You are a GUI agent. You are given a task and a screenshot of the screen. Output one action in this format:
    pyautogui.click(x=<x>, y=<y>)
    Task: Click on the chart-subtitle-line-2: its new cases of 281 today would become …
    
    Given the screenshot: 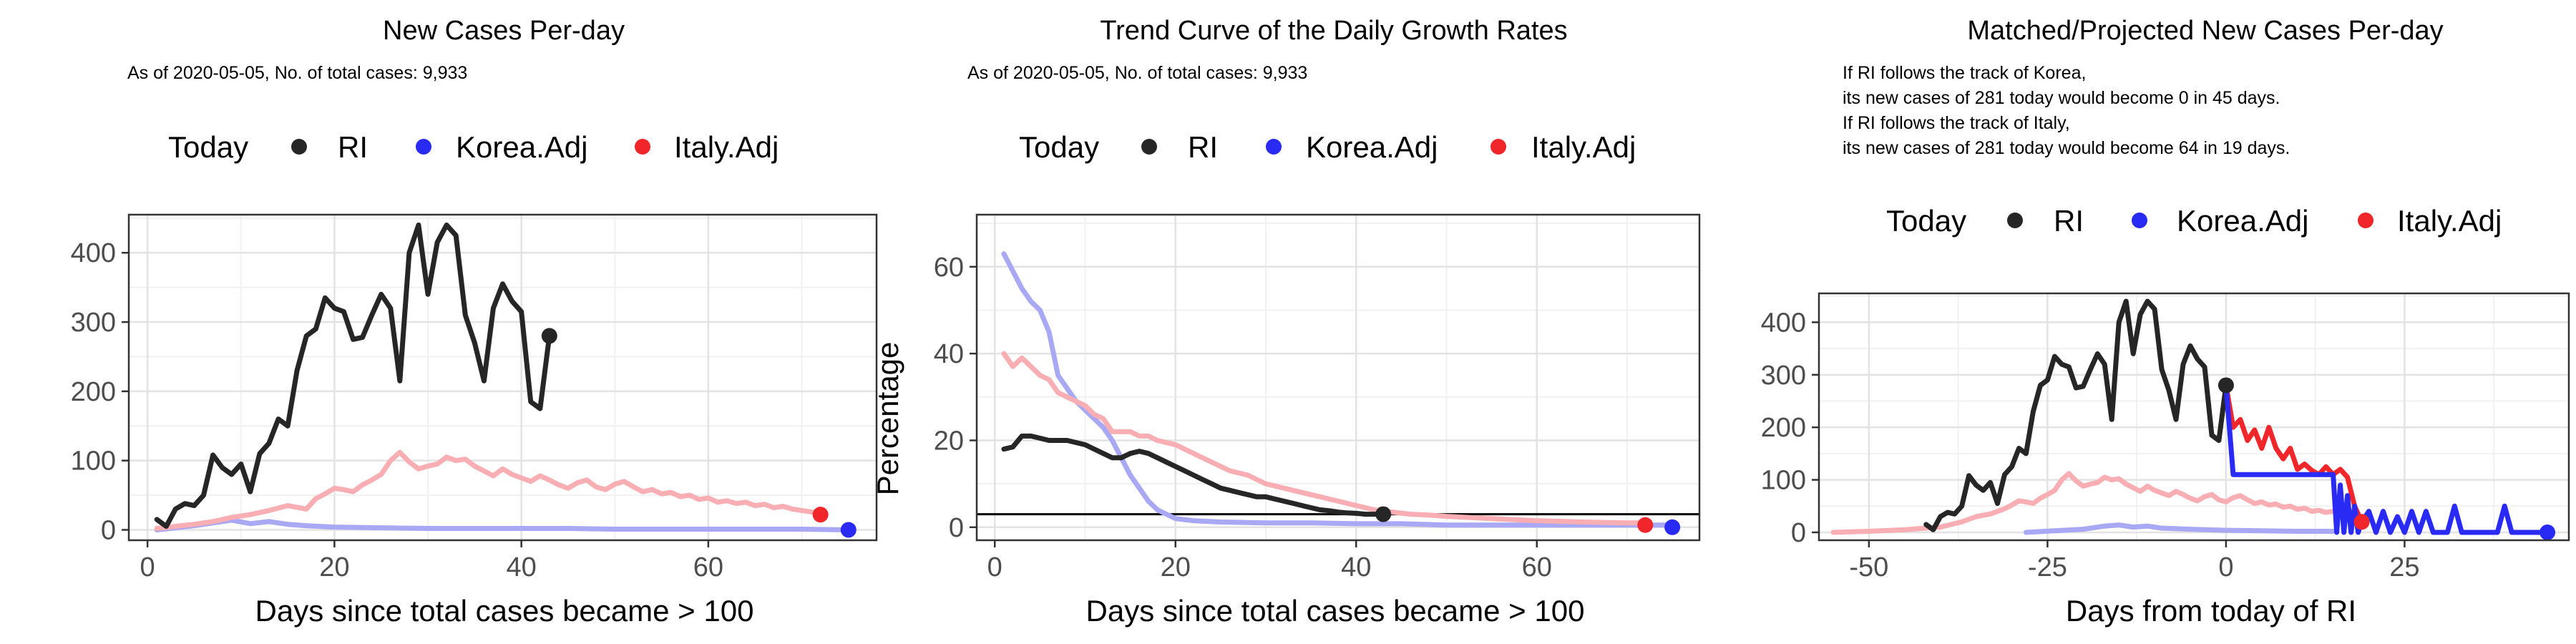 What is the action you would take?
    pyautogui.click(x=2061, y=98)
    